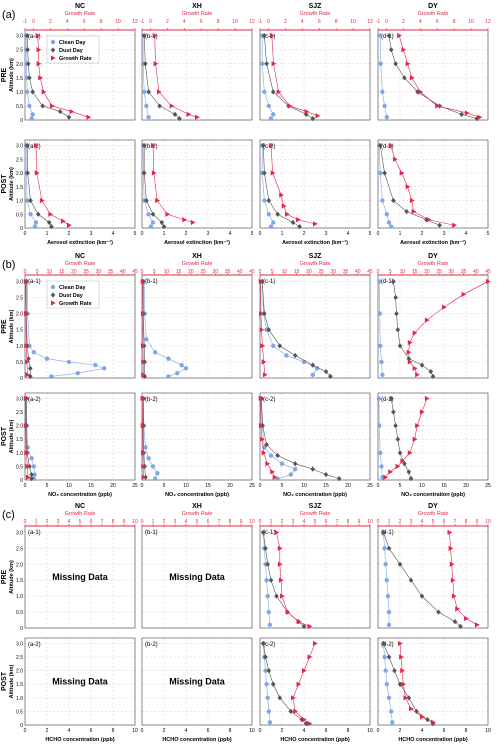 The width and height of the screenshot is (500, 753). I want to click on group-label: (a), so click(8, 15).